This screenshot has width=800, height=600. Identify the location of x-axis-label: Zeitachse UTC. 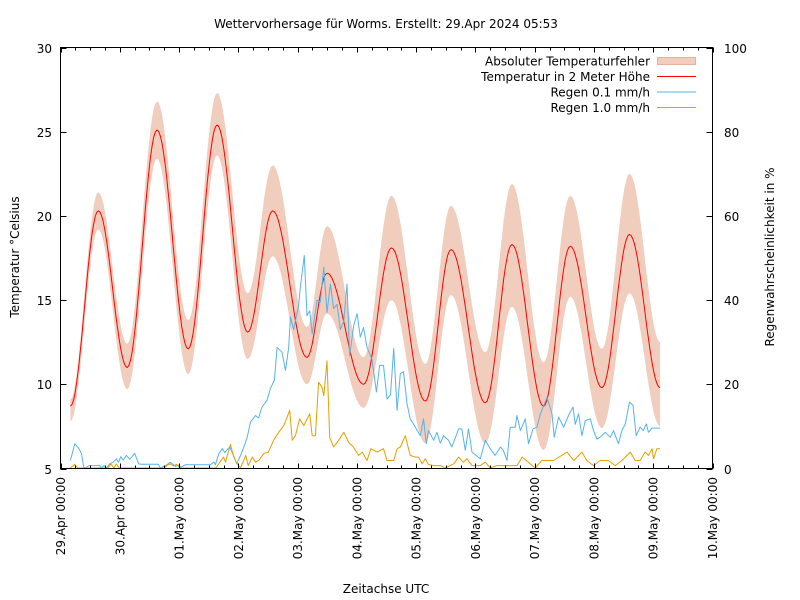
(386, 589).